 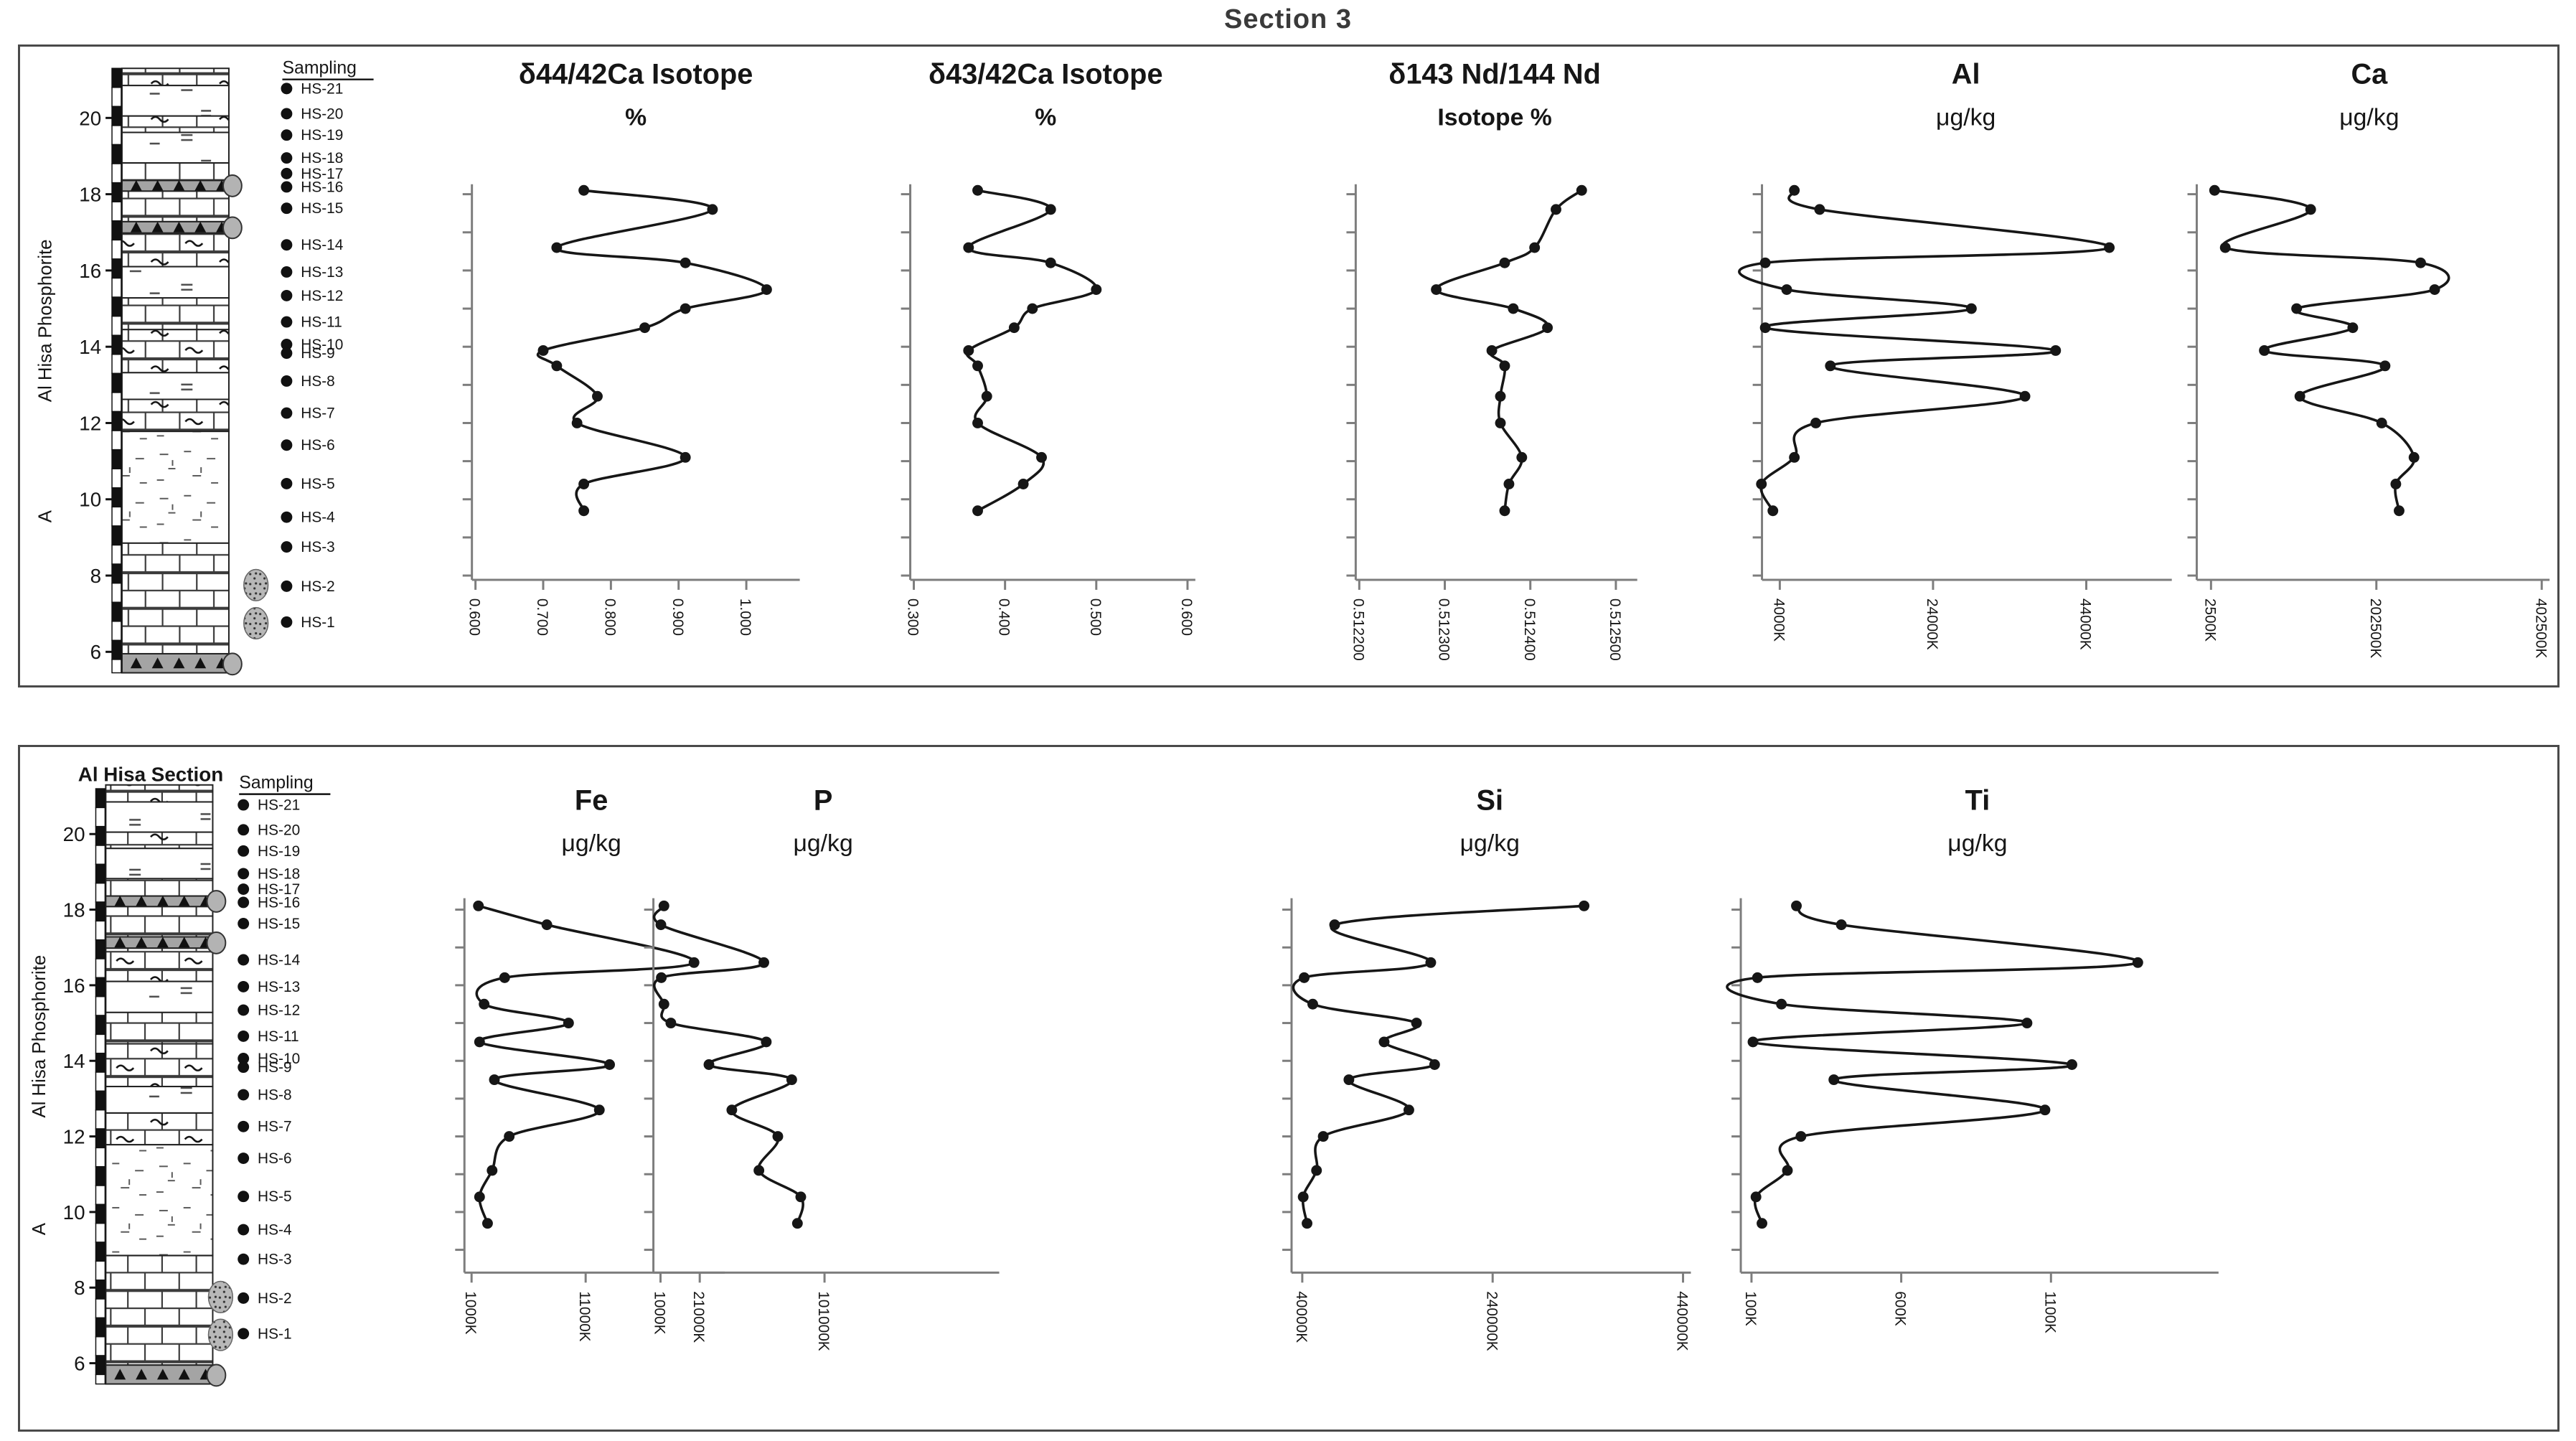 What do you see at coordinates (279, 1011) in the screenshot?
I see `sample-label: HS-12` at bounding box center [279, 1011].